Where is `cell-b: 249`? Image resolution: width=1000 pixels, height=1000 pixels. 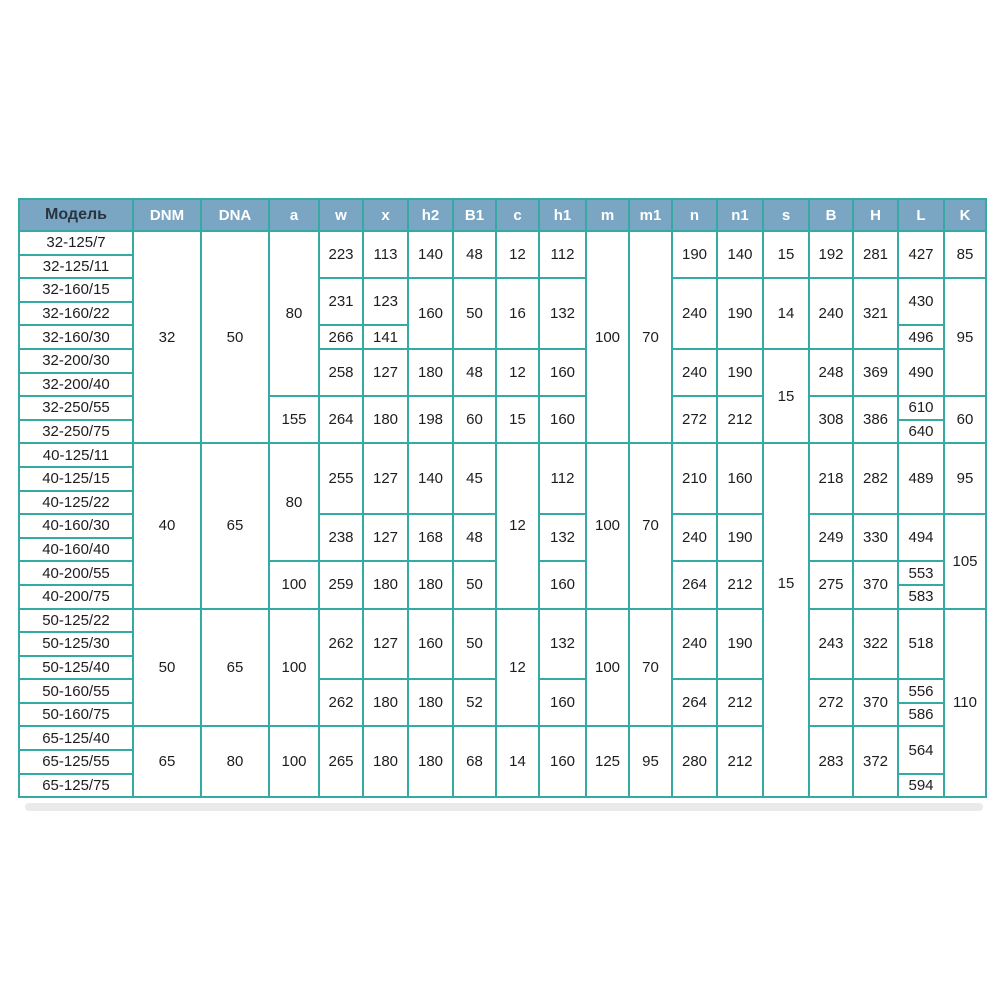
cell-b: 249 is located at coordinates (831, 538).